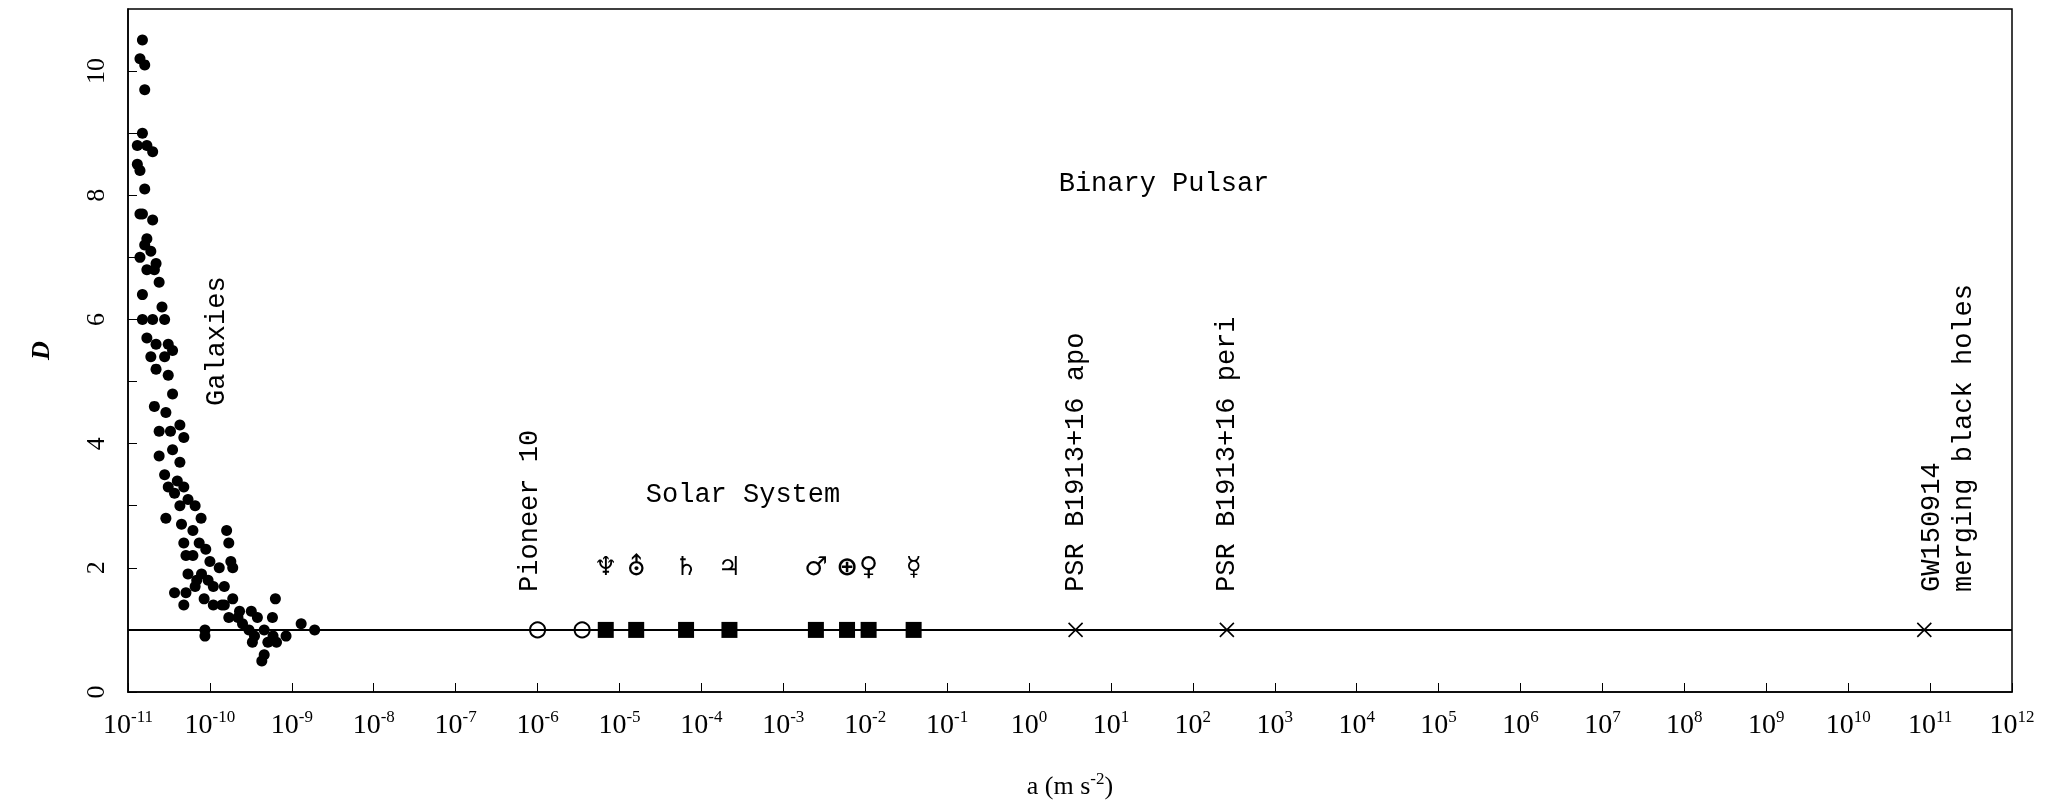  What do you see at coordinates (95, 444) in the screenshot?
I see `y-tick-label: 4` at bounding box center [95, 444].